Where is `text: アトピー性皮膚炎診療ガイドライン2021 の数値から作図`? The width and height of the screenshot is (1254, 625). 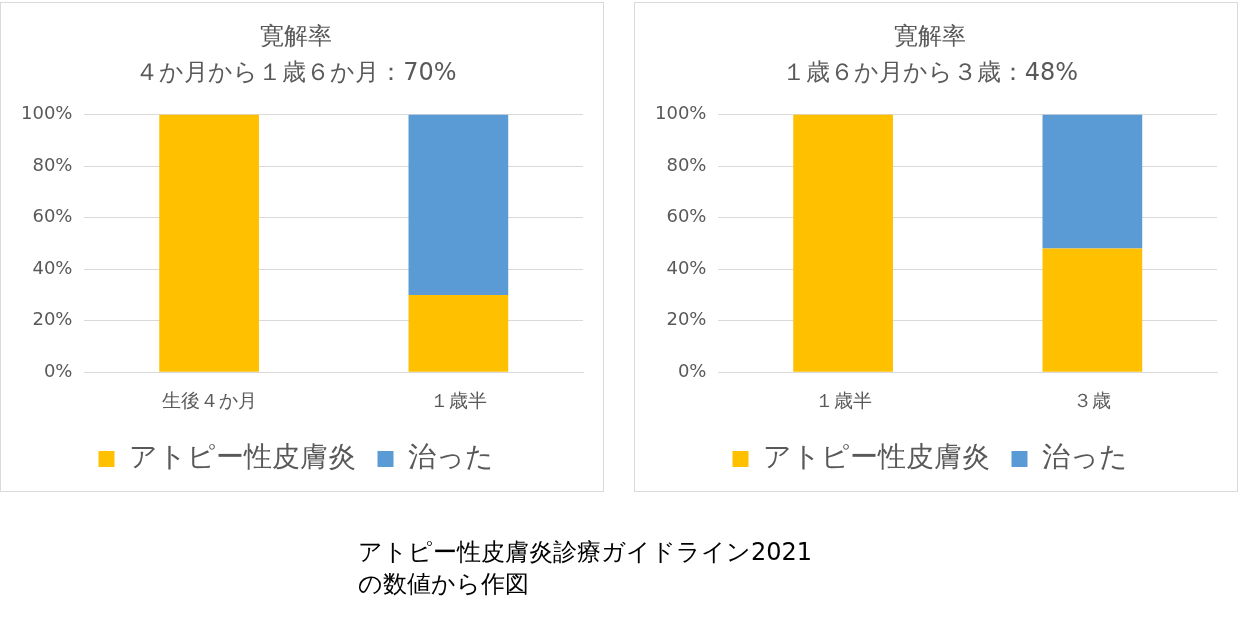 text: アトピー性皮膚炎診療ガイドライン2021 の数値から作図 is located at coordinates (586, 568).